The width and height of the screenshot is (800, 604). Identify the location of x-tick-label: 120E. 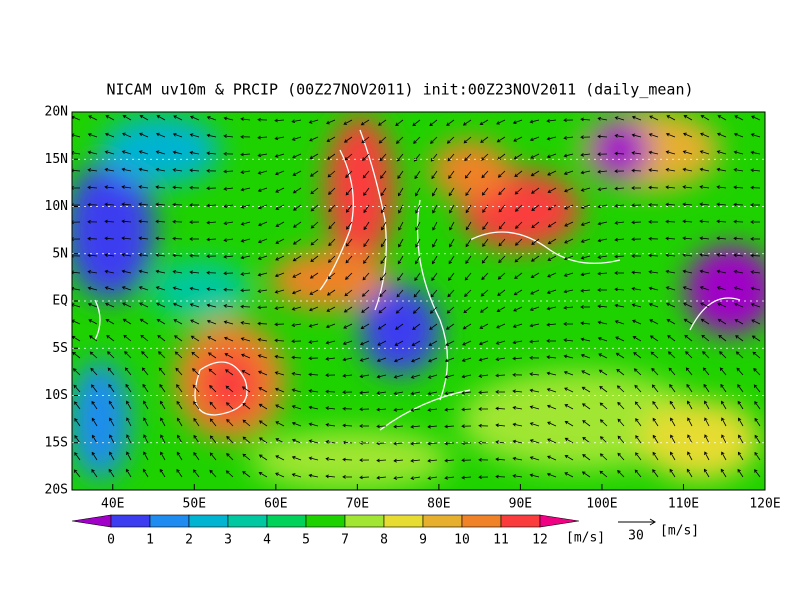
(764, 504).